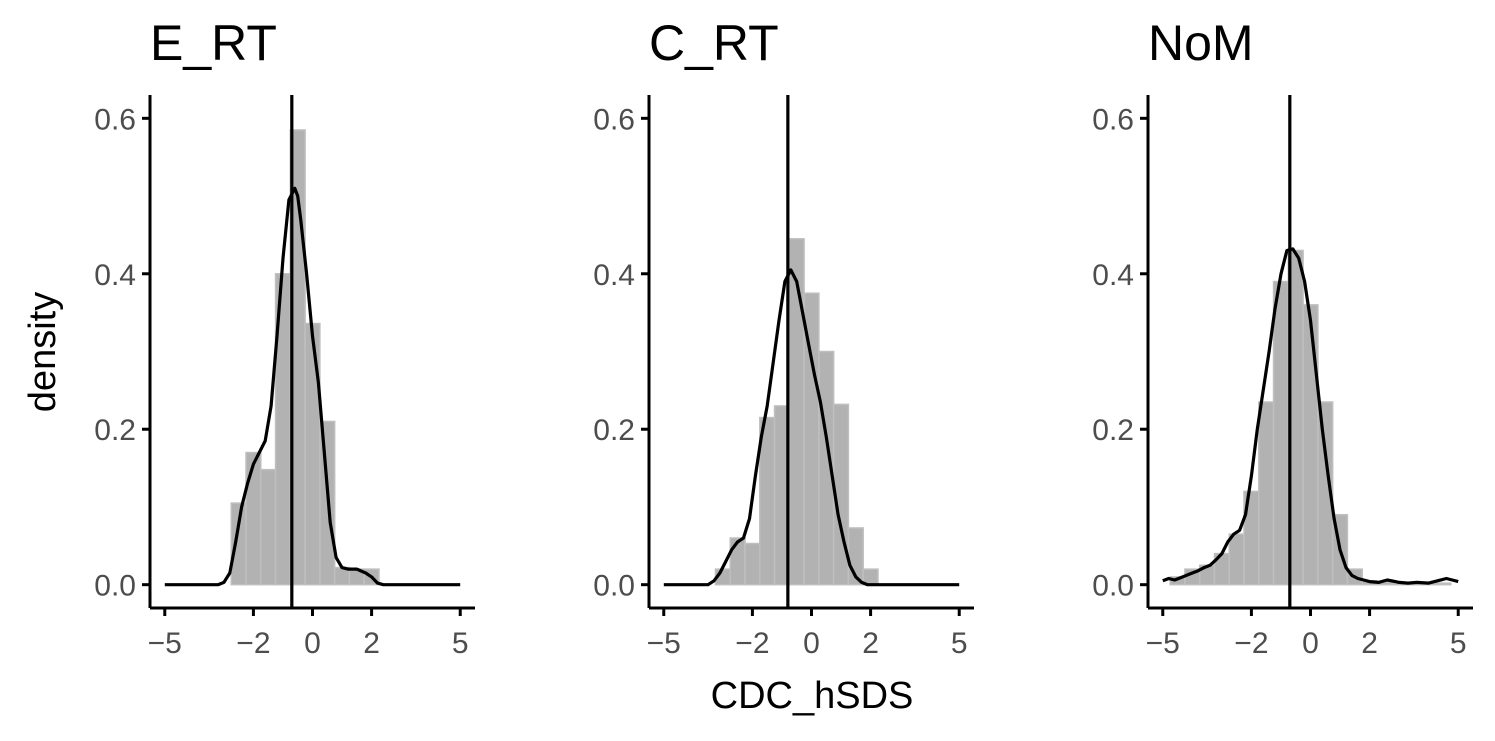 This screenshot has width=1495, height=741. I want to click on x-axis-label: CDC_hSDS, so click(812, 696).